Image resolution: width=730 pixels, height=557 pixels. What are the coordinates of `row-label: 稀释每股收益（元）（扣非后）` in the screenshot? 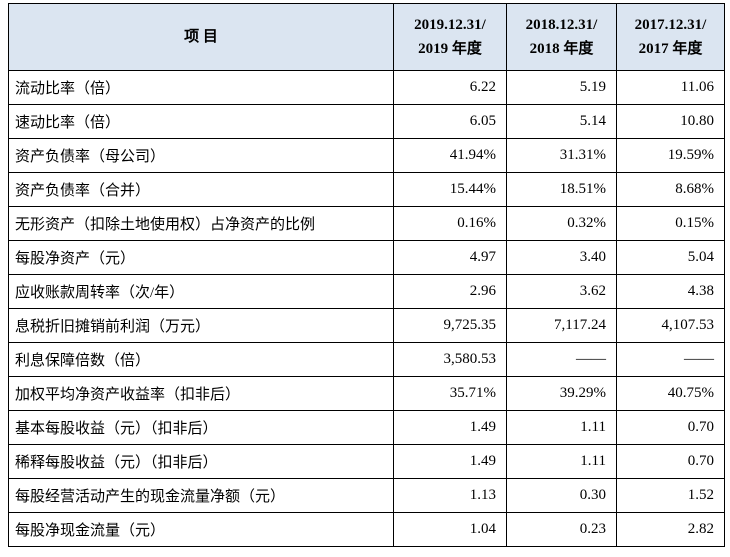 It's located at (201, 461).